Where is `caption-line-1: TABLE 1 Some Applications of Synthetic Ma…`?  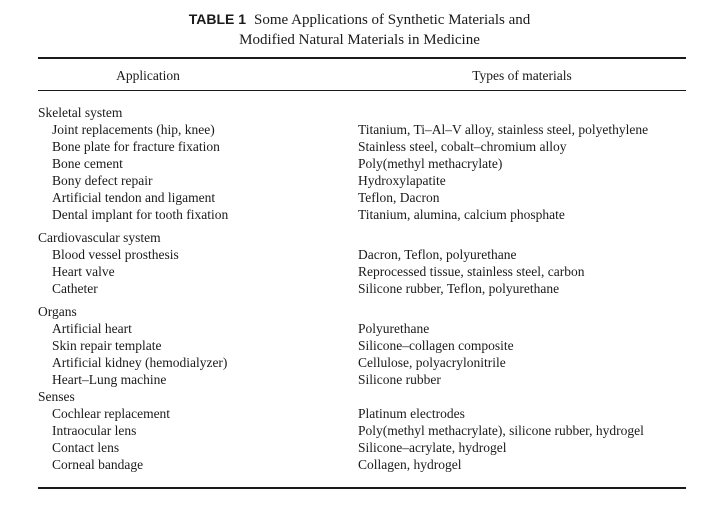 caption-line-1: TABLE 1 Some Applications of Synthetic Ma… is located at coordinates (359, 19).